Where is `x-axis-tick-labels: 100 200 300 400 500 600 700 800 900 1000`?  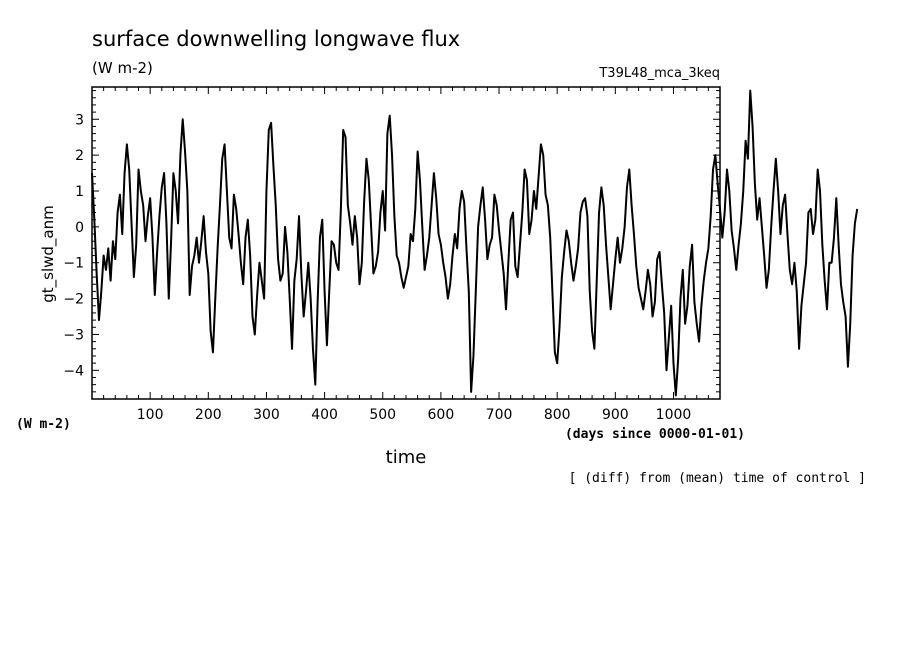 x-axis-tick-labels: 100 200 300 400 500 600 700 800 900 1000 is located at coordinates (414, 415).